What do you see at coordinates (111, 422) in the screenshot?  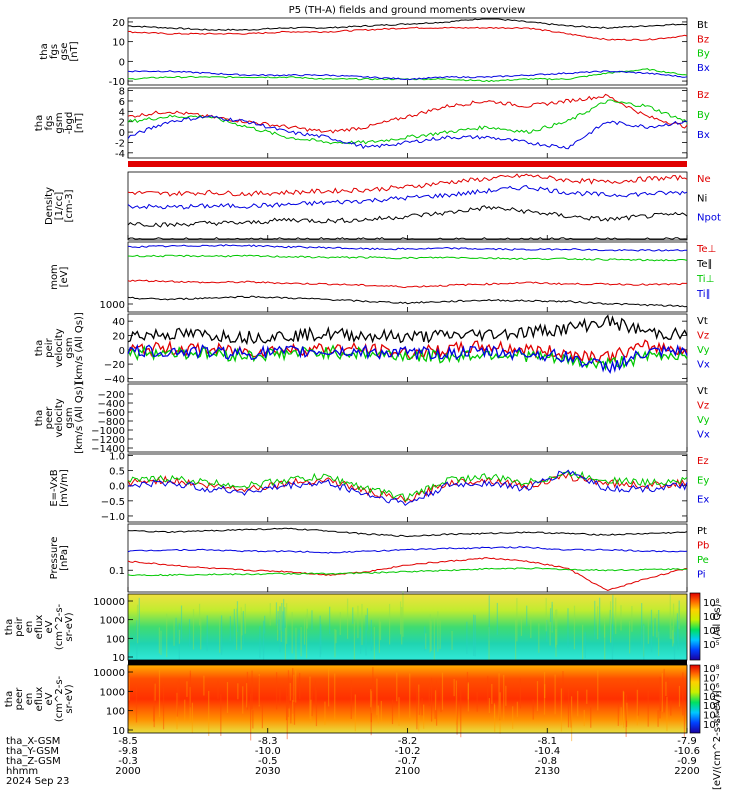 I see `y-tick-label: −800` at bounding box center [111, 422].